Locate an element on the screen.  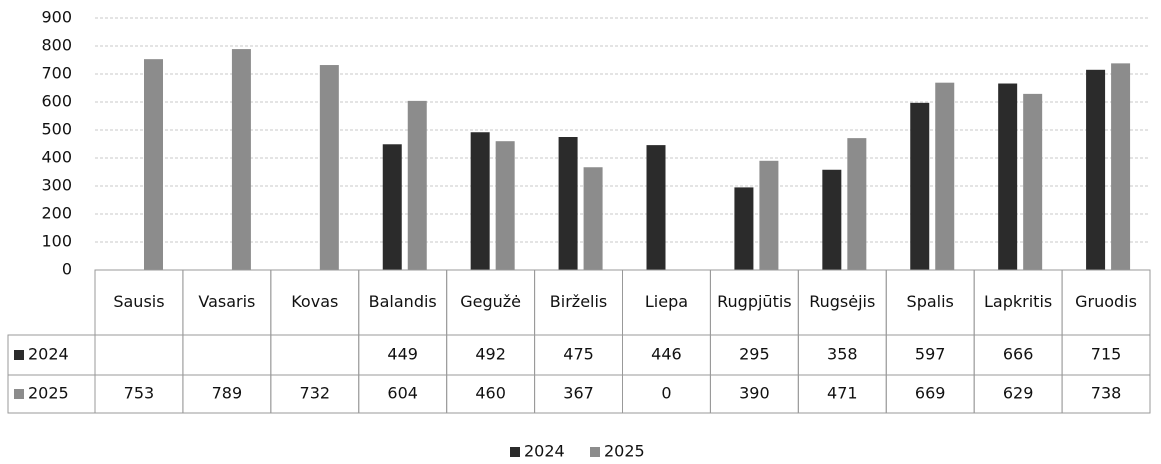
table-value: 629 is located at coordinates (1018, 393).